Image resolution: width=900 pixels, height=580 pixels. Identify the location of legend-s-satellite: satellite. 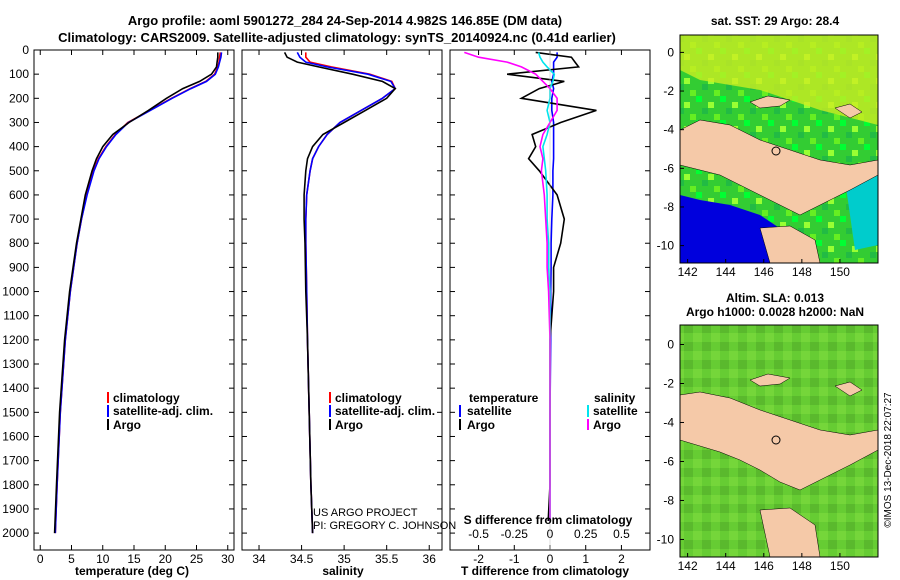
(615, 411).